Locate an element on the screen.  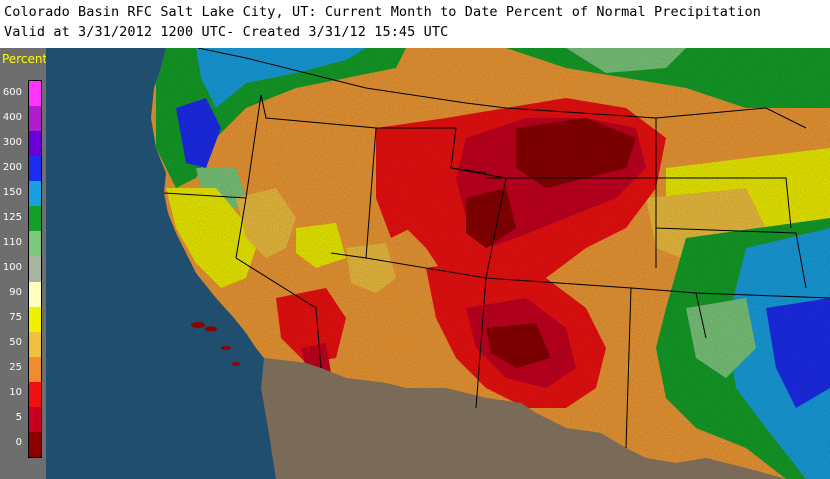
legend-label: 150 is located at coordinates (12, 192).